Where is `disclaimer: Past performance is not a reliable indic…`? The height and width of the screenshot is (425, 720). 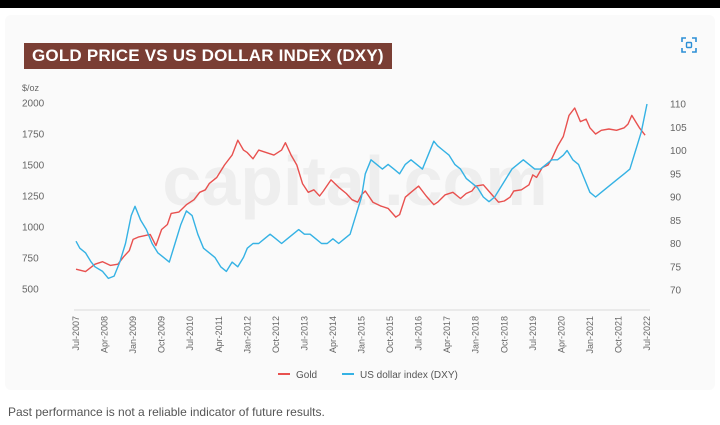
disclaimer: Past performance is not a reliable indic… is located at coordinates (166, 412).